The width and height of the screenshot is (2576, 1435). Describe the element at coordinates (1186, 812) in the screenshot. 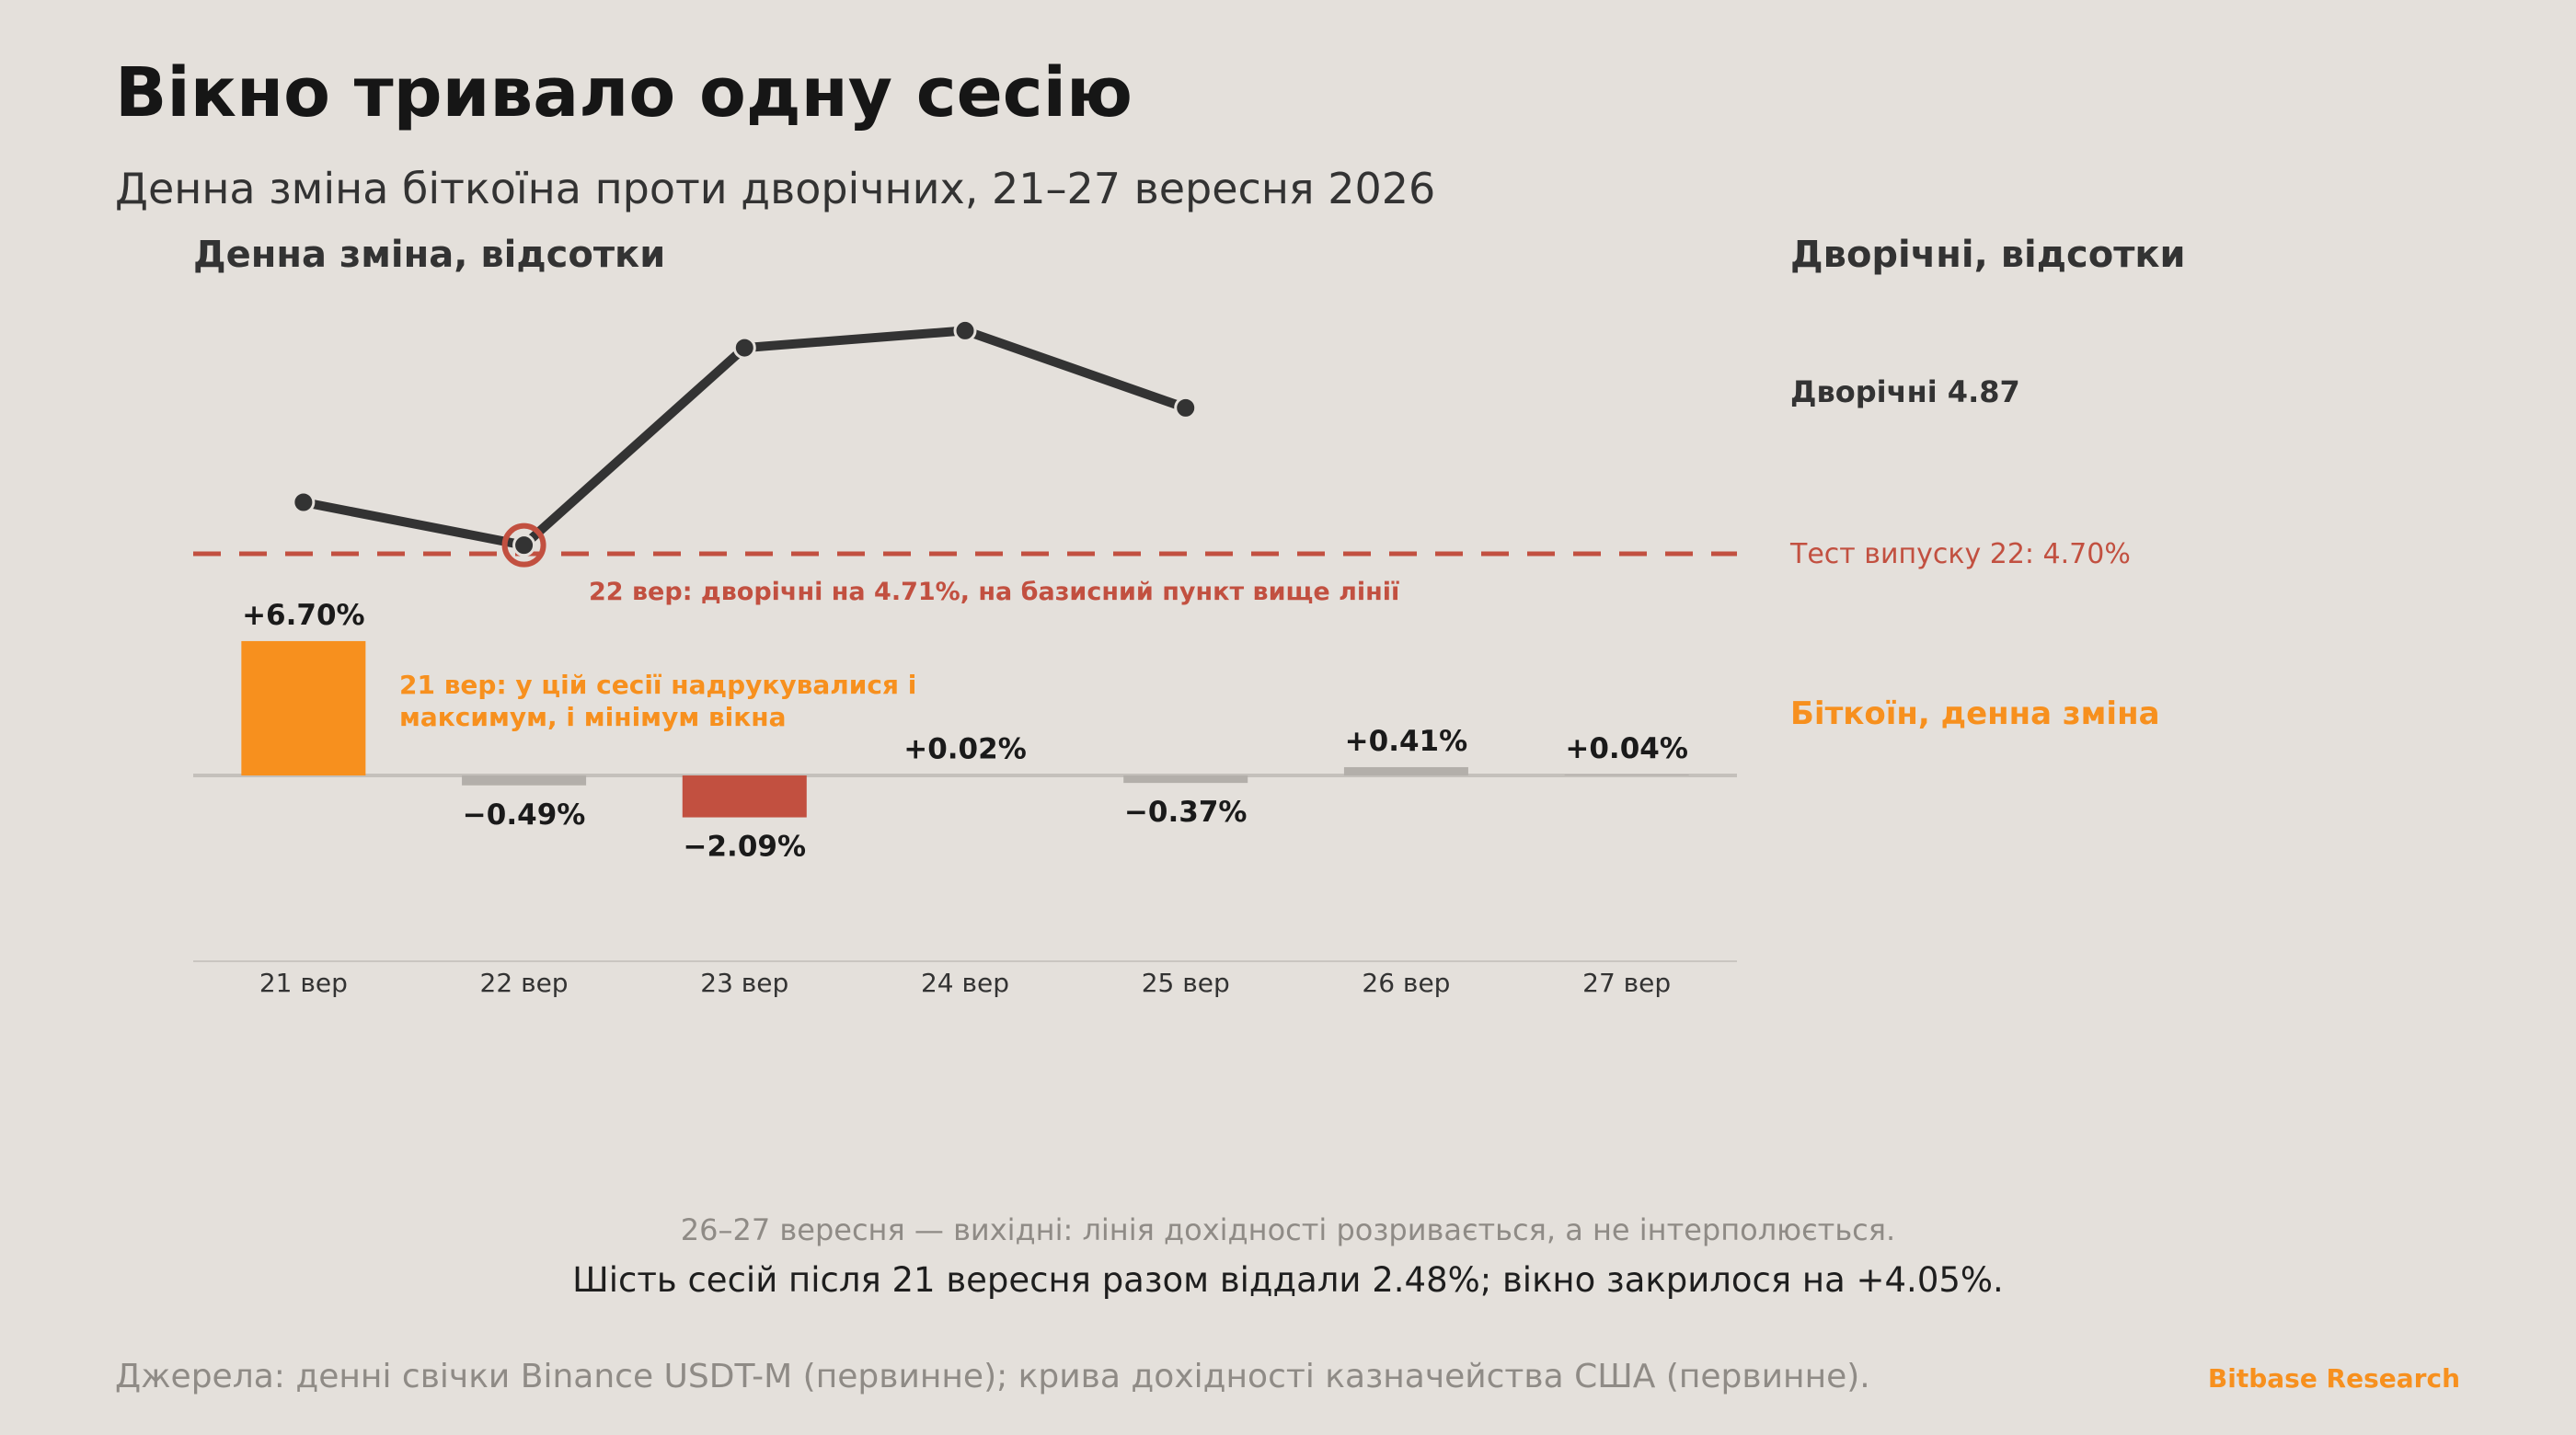

I see `bar-label-4: −0.37%` at that location.